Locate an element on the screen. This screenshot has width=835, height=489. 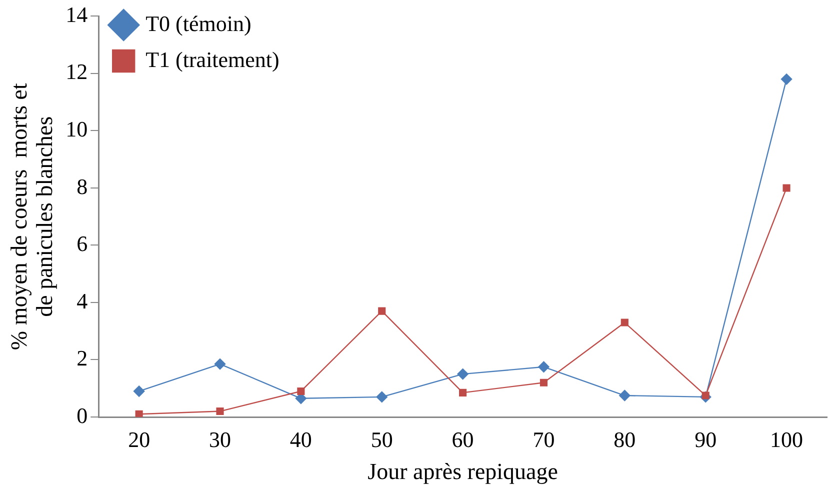
legend-label: T1 (traitement) is located at coordinates (213, 59).